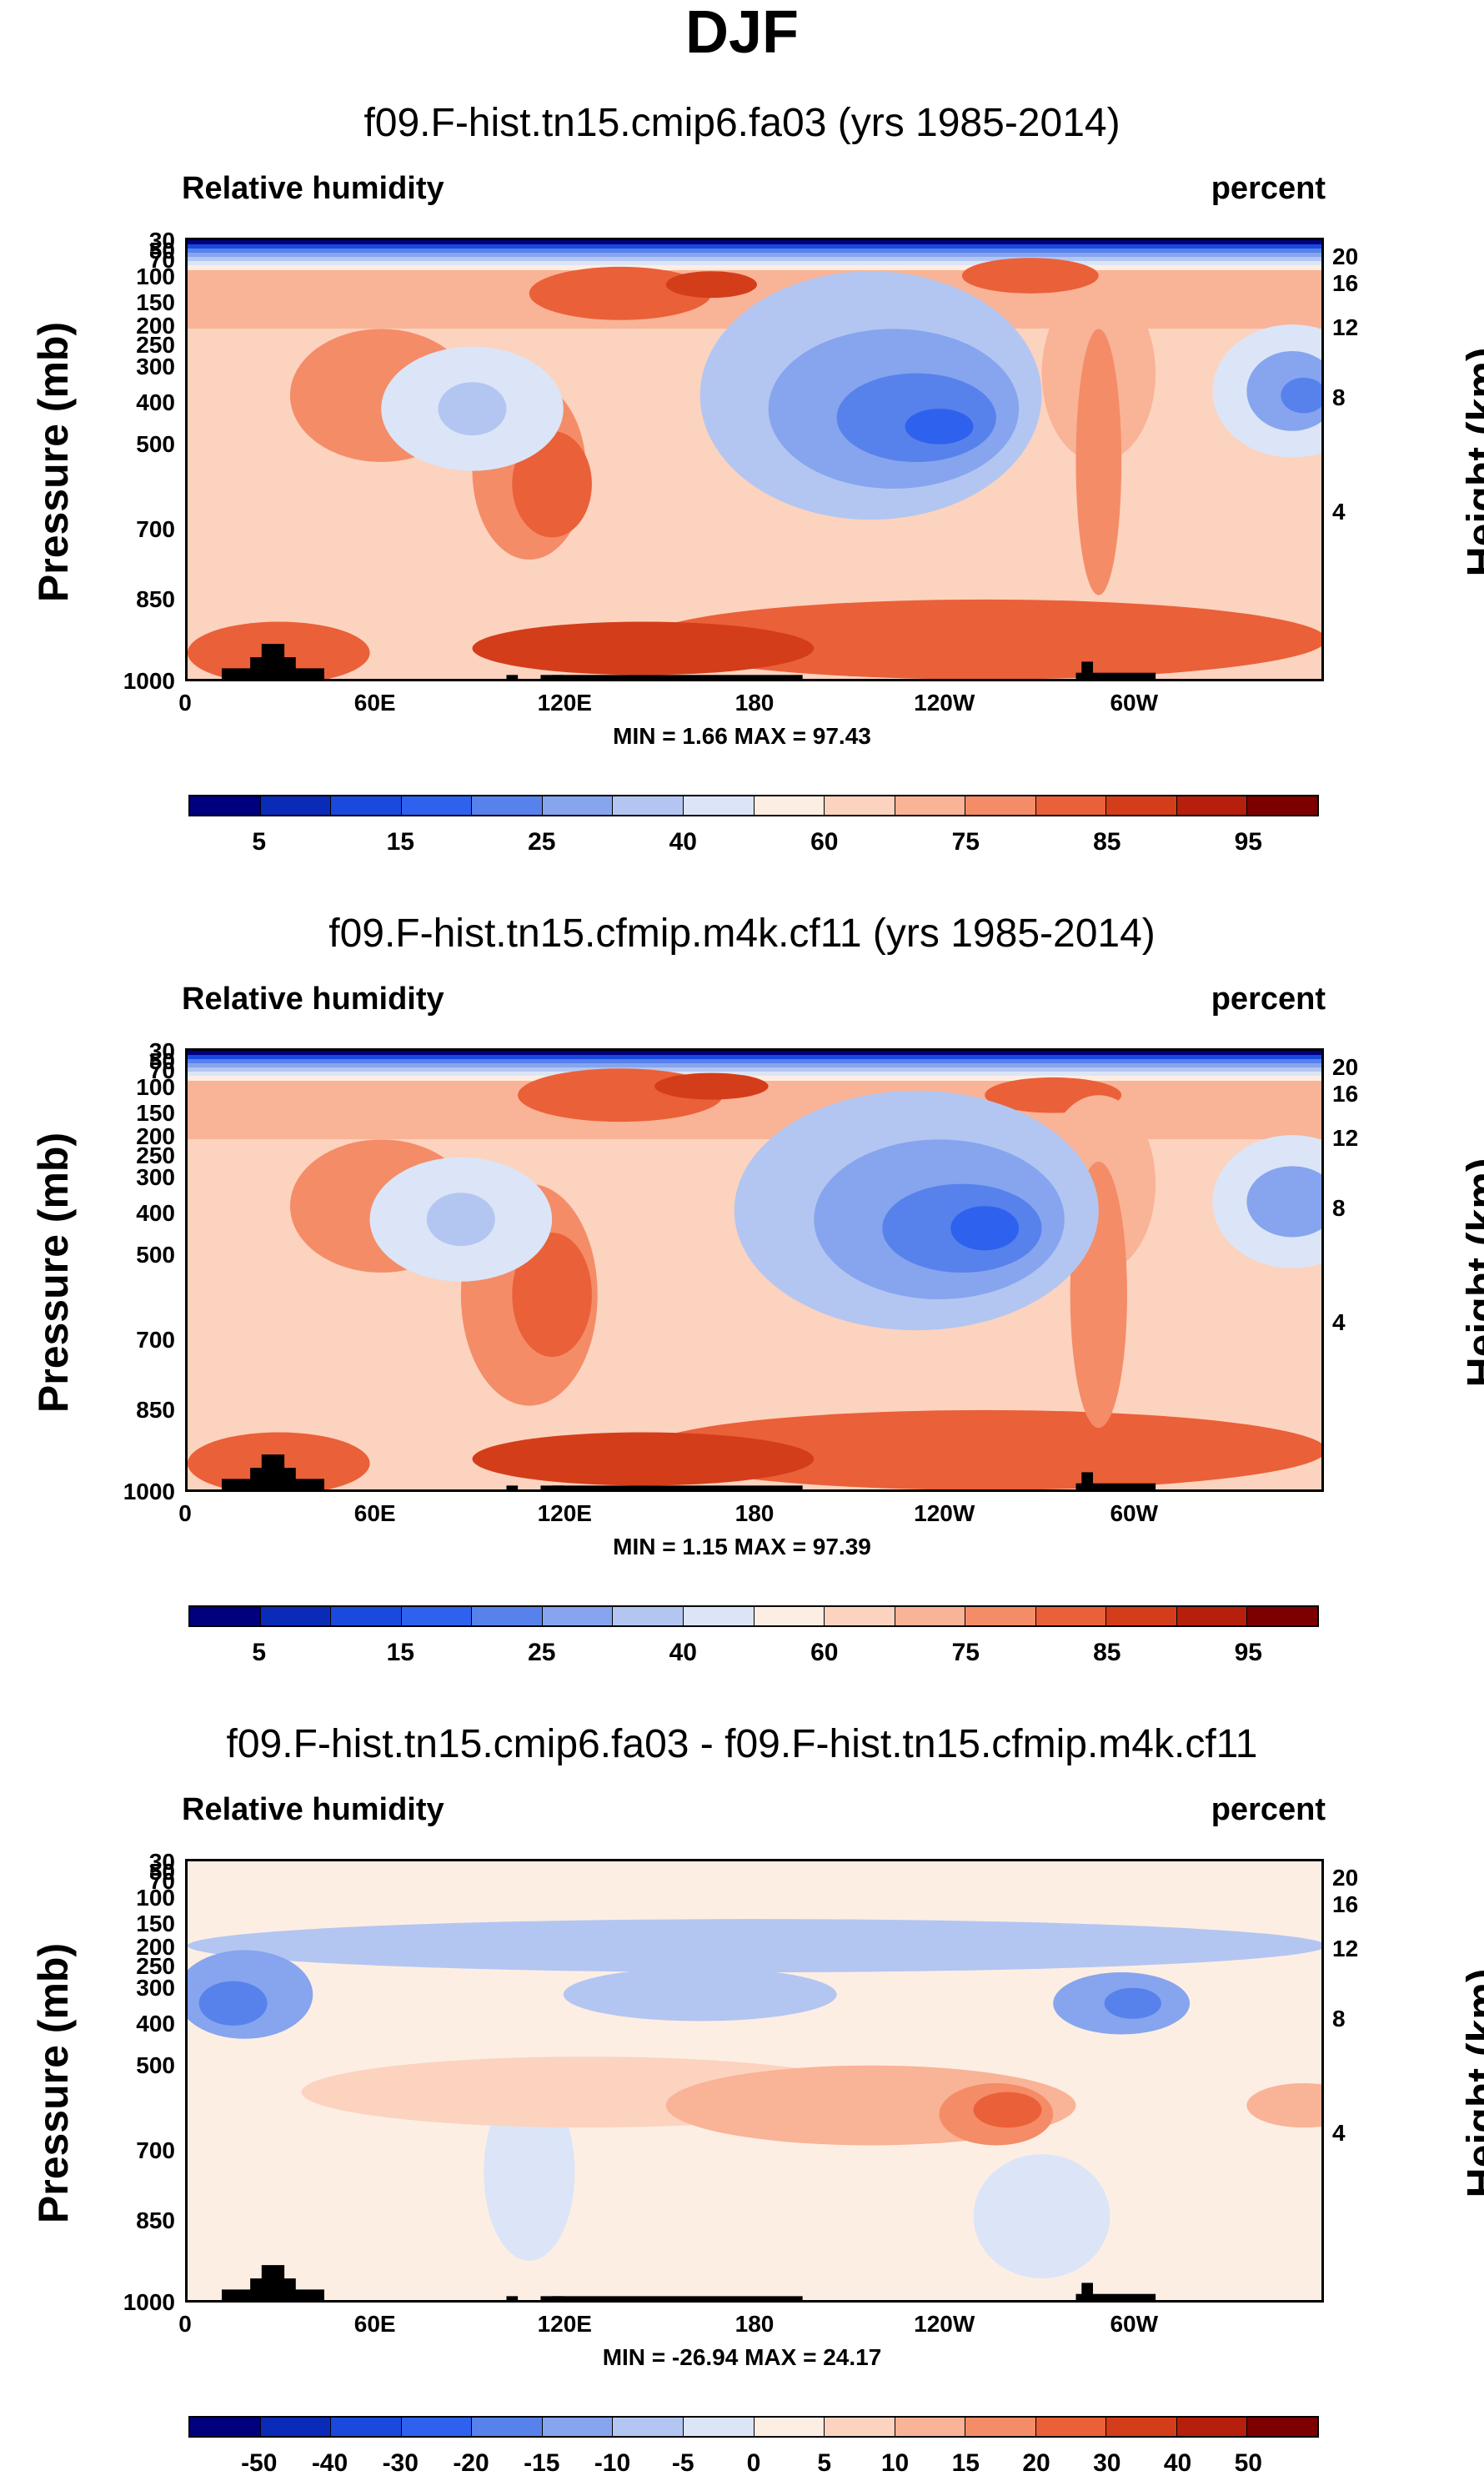 The height and width of the screenshot is (2481, 1484). What do you see at coordinates (161, 1070) in the screenshot?
I see `pressure-tick: 70` at bounding box center [161, 1070].